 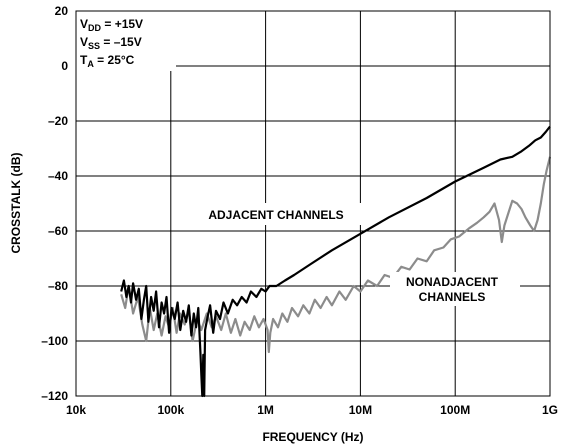 I want to click on nonadjacent-label-bg, so click(x=455, y=289).